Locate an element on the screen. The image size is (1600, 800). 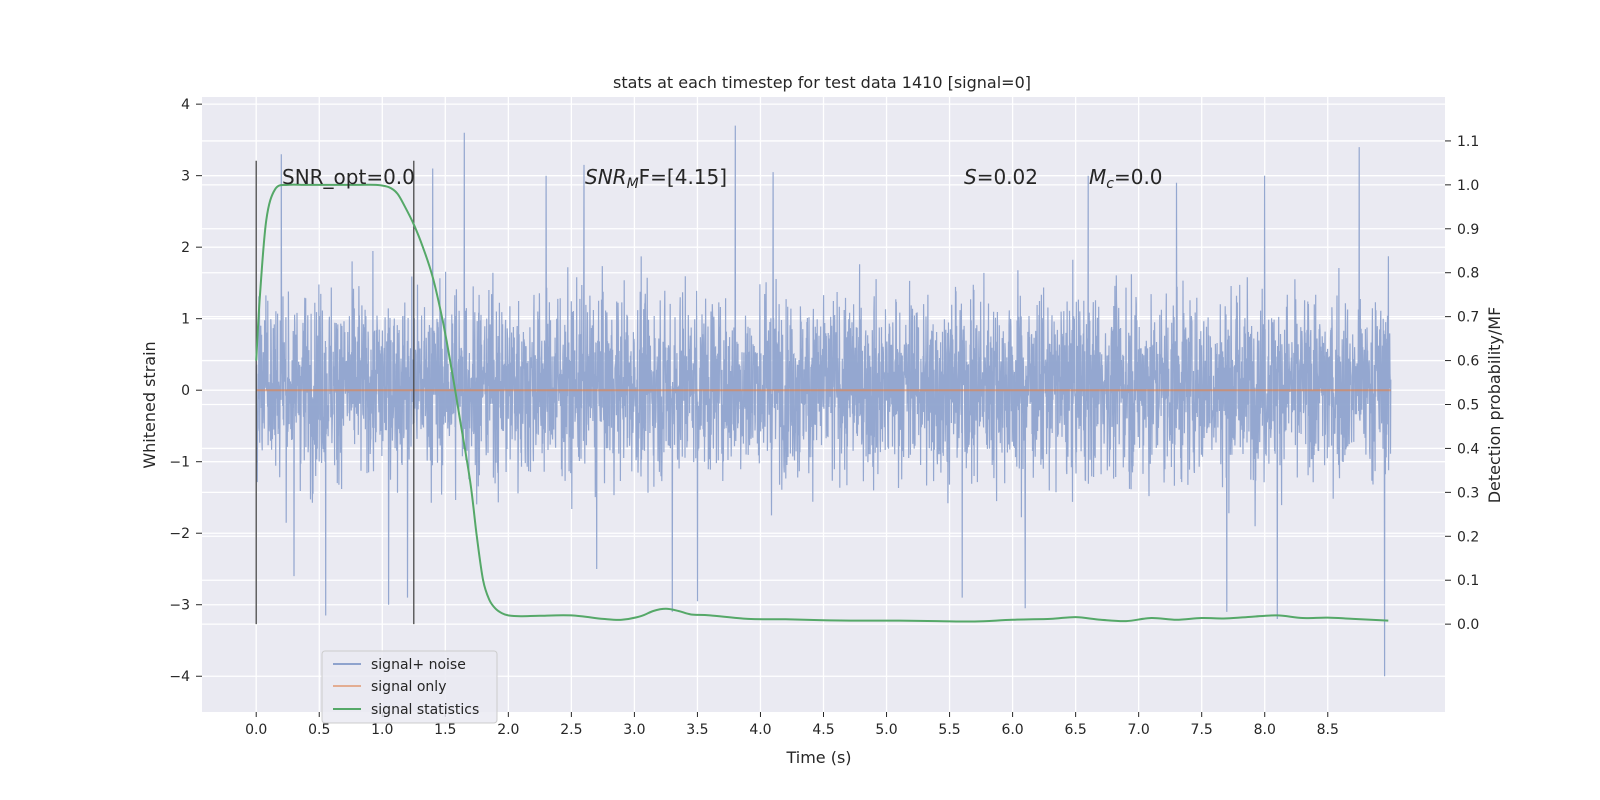
y-right-tick-label: 0.1 is located at coordinates (1468, 581).